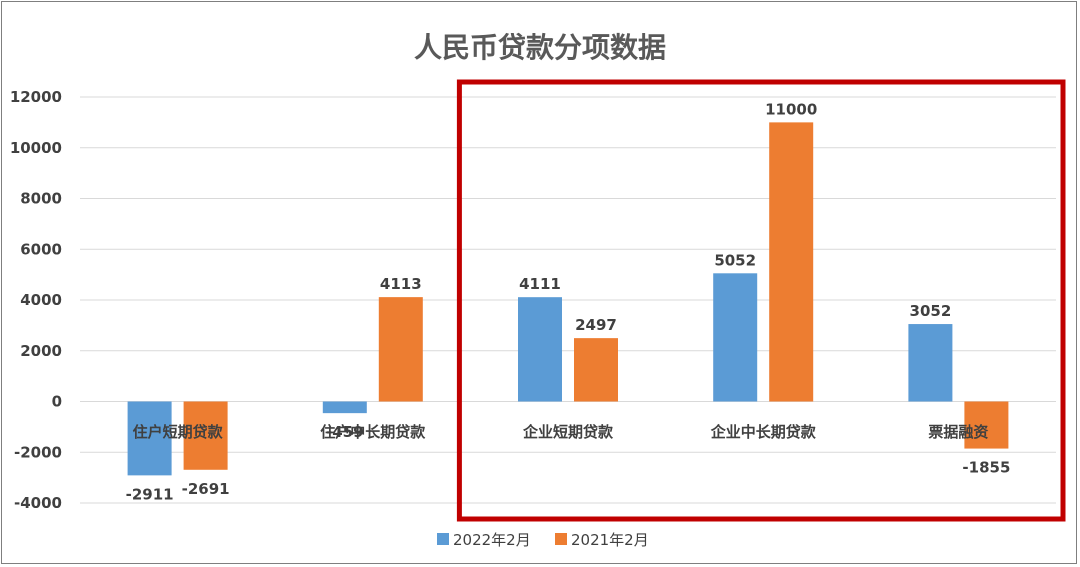 This screenshot has width=1080, height=567. What do you see at coordinates (596, 325) in the screenshot?
I see `data-label: 2497` at bounding box center [596, 325].